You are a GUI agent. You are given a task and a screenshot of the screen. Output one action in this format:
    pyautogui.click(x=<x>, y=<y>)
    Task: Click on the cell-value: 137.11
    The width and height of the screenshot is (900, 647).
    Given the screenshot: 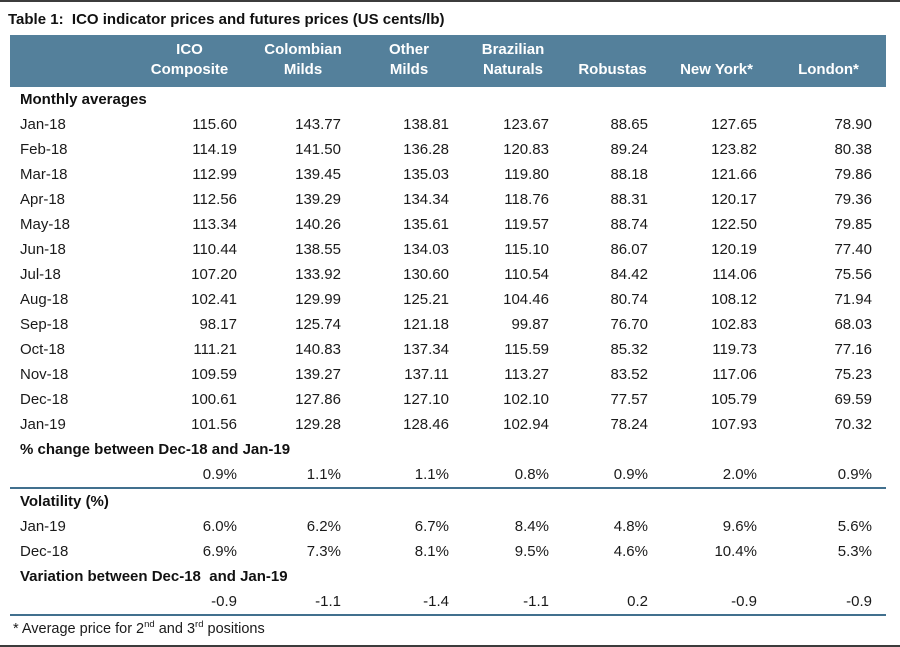 What is the action you would take?
    pyautogui.click(x=426, y=374)
    